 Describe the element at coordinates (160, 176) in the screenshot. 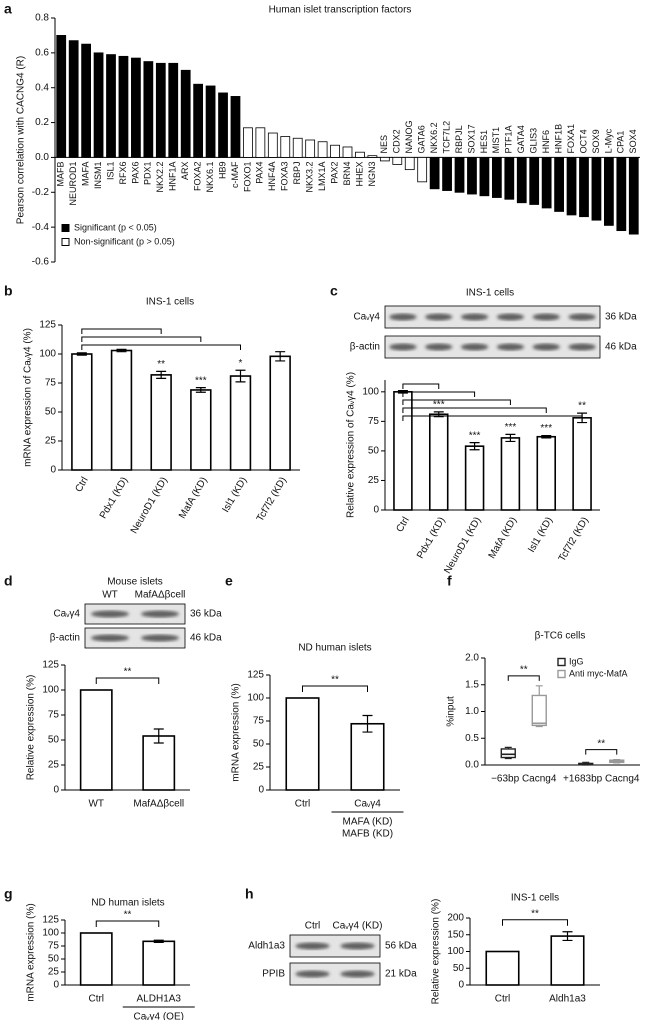

I see `x-tick-label: NKX2.2` at that location.